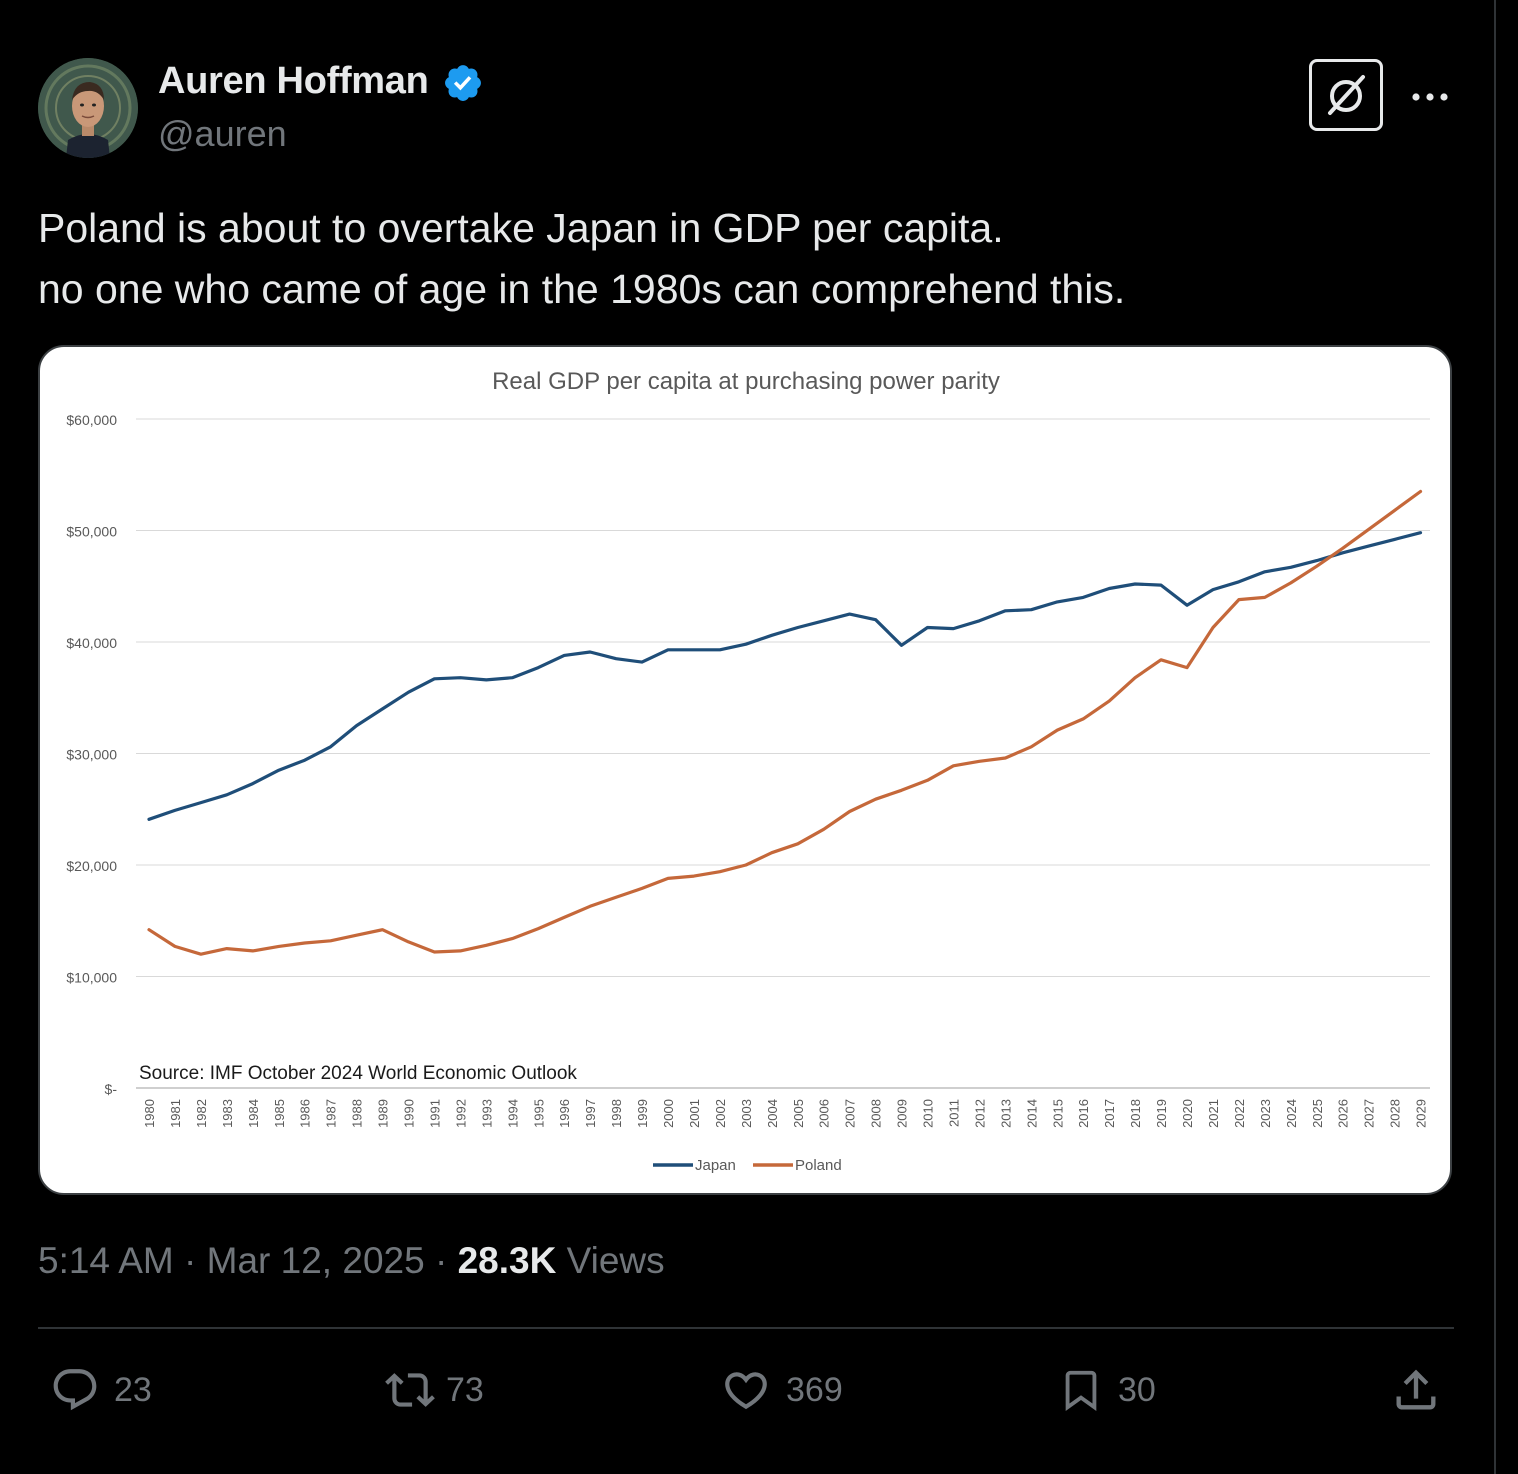  What do you see at coordinates (1430, 97) in the screenshot?
I see `more-icon` at bounding box center [1430, 97].